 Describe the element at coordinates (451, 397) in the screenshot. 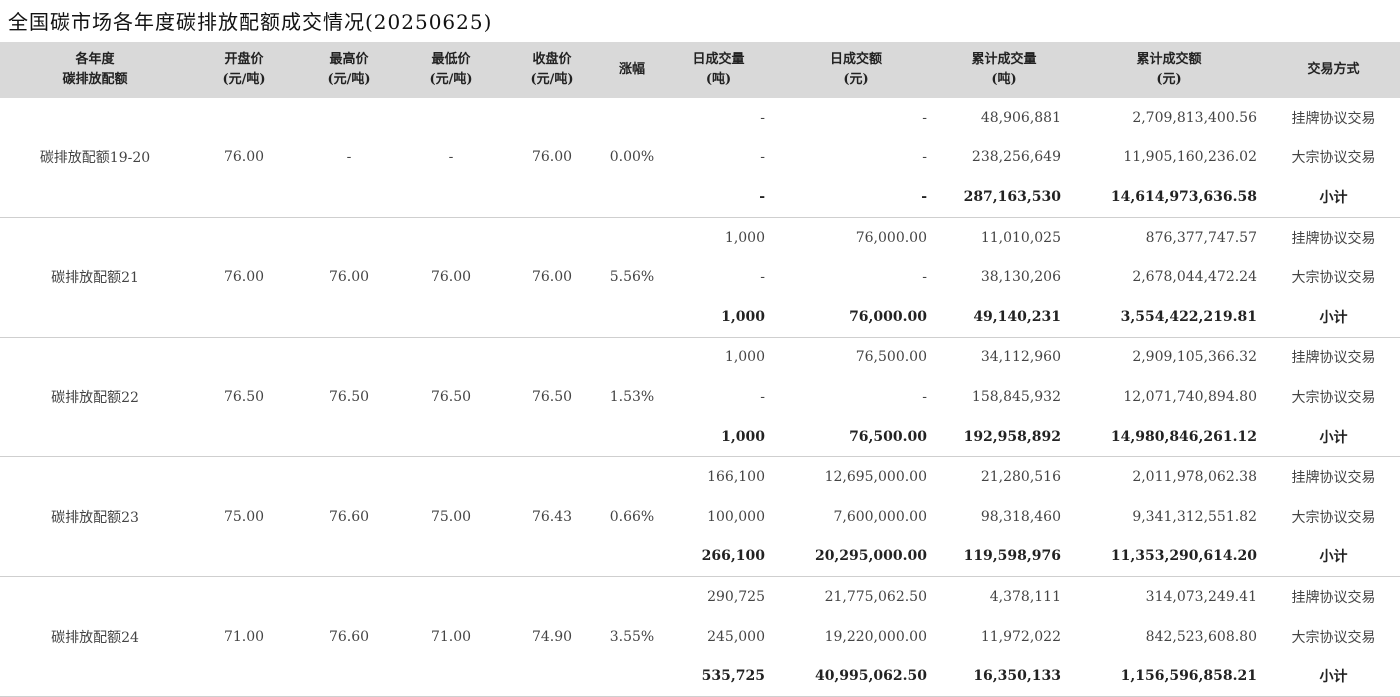

I see `low-price-cell: 76.50` at that location.